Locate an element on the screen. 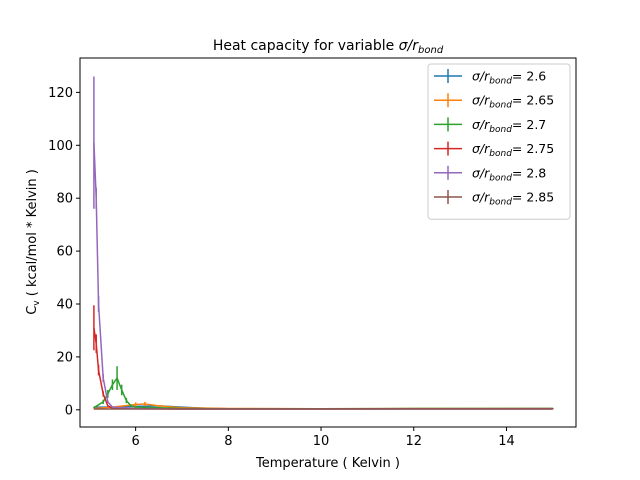 The width and height of the screenshot is (640, 480). legend-item: σ/rbond= 2.7 is located at coordinates (490, 126).